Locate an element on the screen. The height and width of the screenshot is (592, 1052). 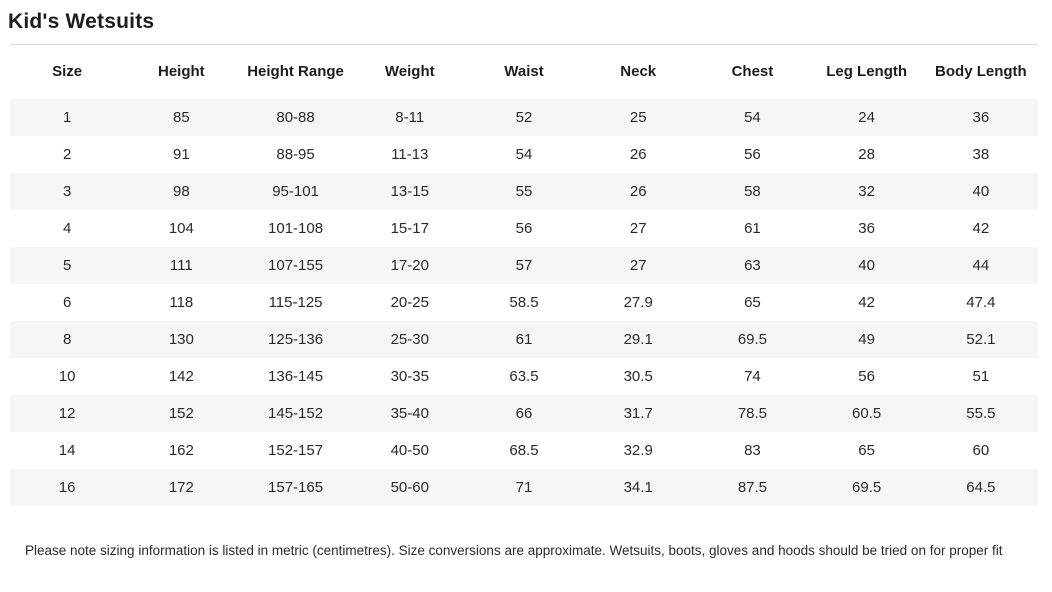
table-cell: 152 is located at coordinates (181, 413).